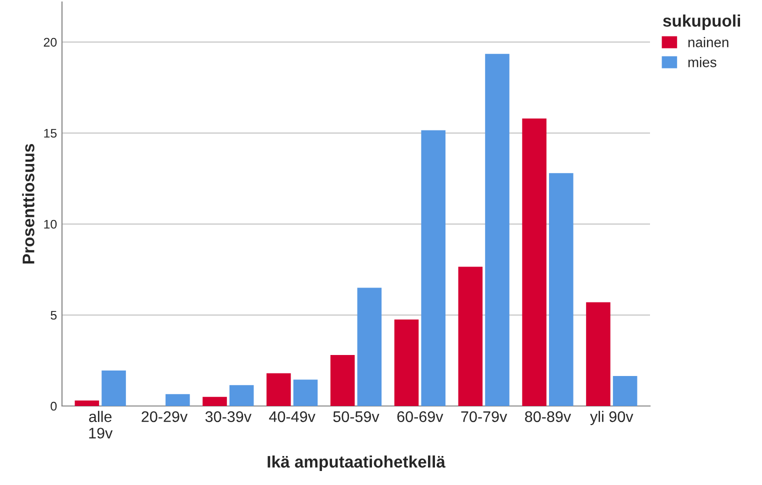 The height and width of the screenshot is (485, 762). I want to click on x-axis-title: Ikä amputaatiohetkellä, so click(357, 463).